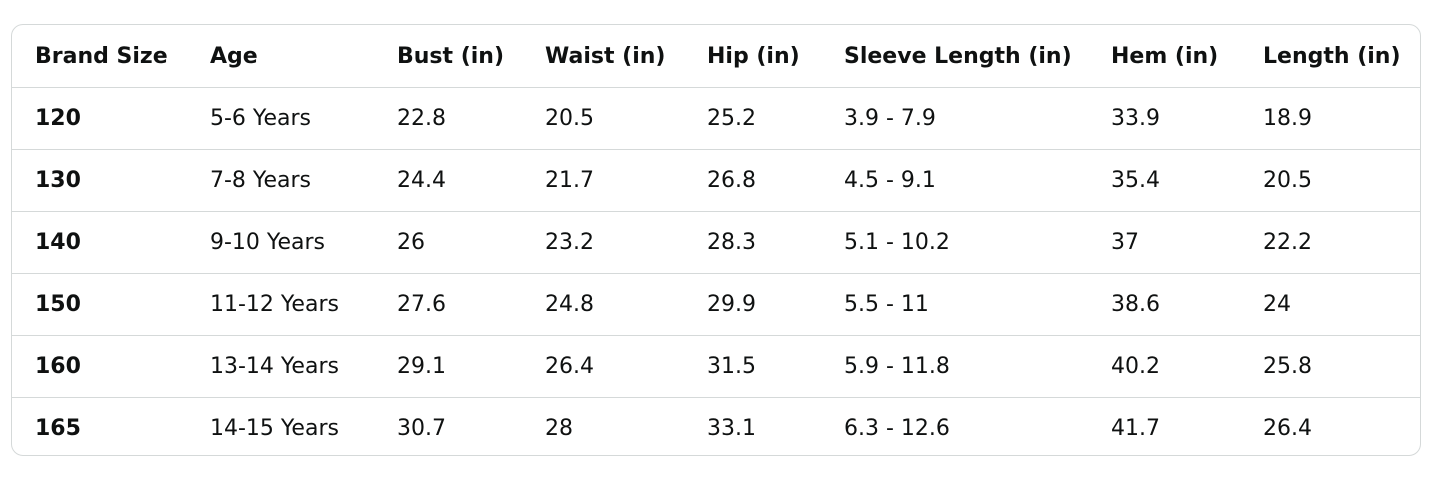  What do you see at coordinates (280, 366) in the screenshot?
I see `cell-age: 13-14 Years` at bounding box center [280, 366].